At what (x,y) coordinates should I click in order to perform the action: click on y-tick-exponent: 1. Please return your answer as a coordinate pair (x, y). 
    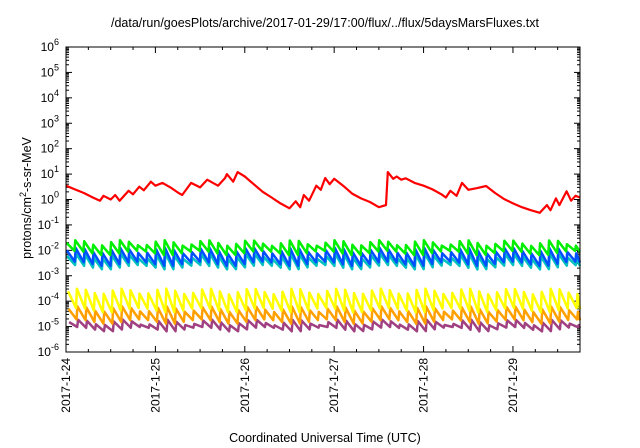
    Looking at the image, I should click on (56, 169).